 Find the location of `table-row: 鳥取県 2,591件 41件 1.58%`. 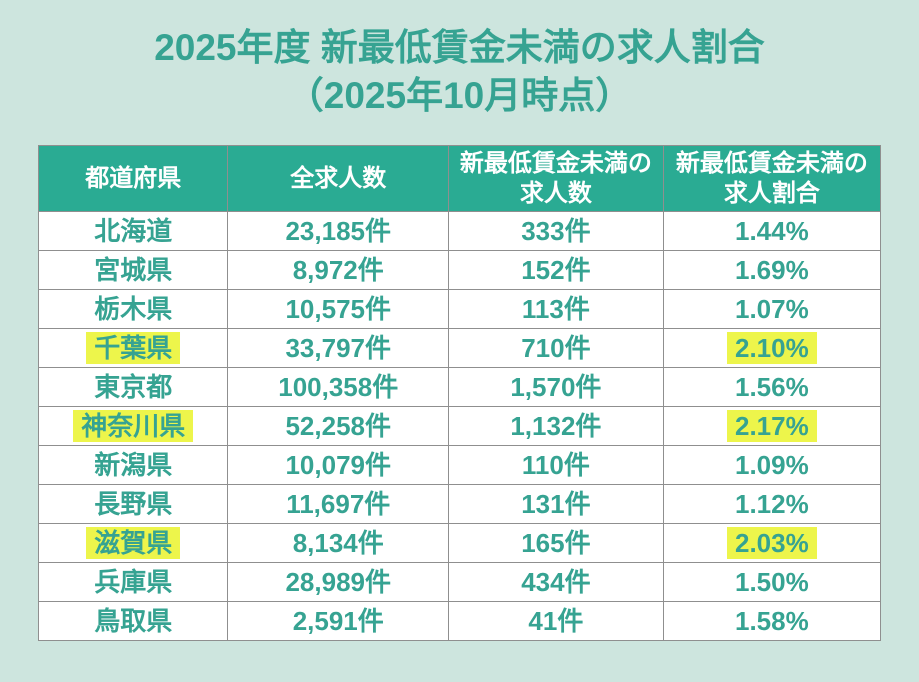

table-row: 鳥取県 2,591件 41件 1.58% is located at coordinates (459, 621).